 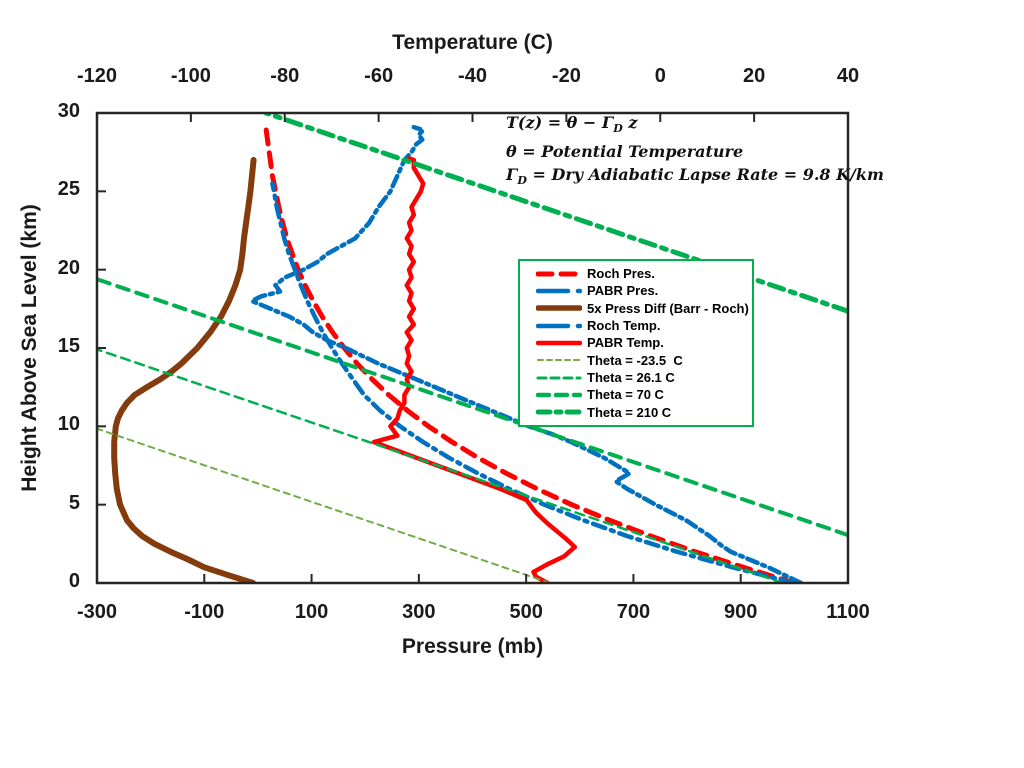 What do you see at coordinates (379, 76) in the screenshot?
I see `top-tick-label: -60` at bounding box center [379, 76].